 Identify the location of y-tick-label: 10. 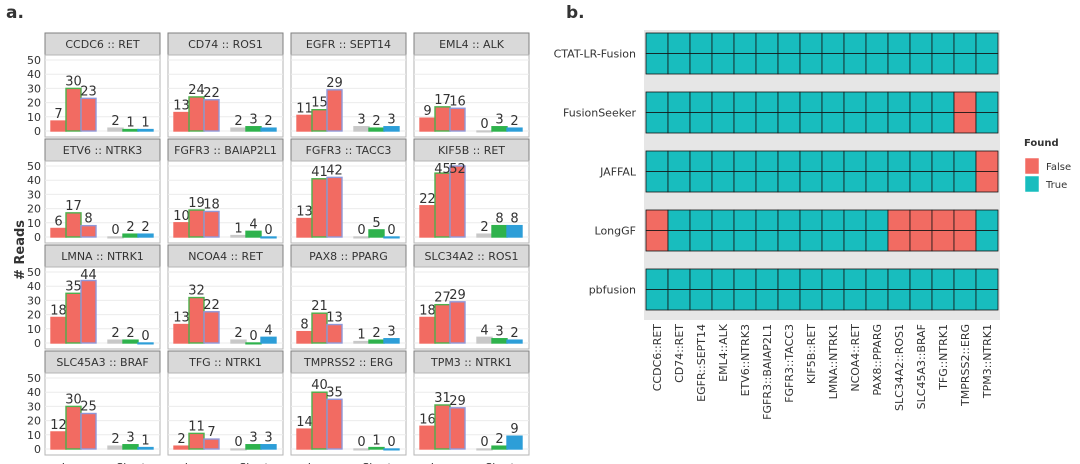
(34, 329).